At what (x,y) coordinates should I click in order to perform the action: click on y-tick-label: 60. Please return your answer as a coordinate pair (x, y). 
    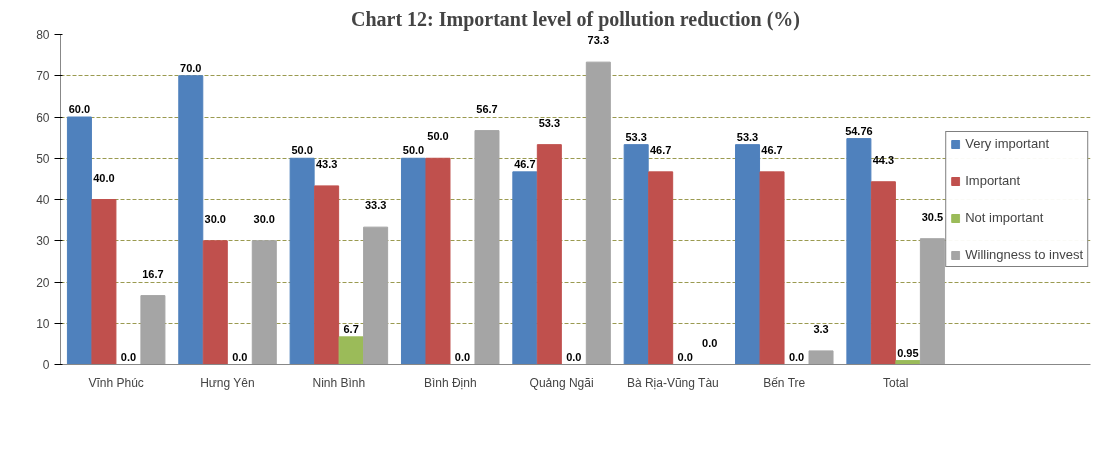
    Looking at the image, I should click on (43, 117).